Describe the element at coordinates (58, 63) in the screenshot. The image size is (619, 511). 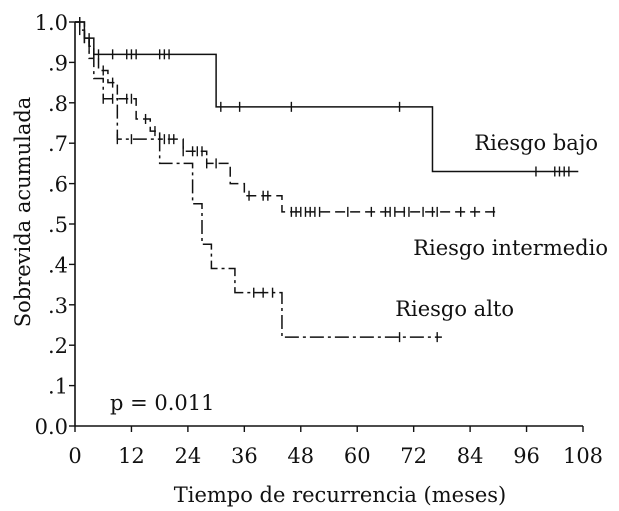
I see `y-tick-label: .9` at that location.